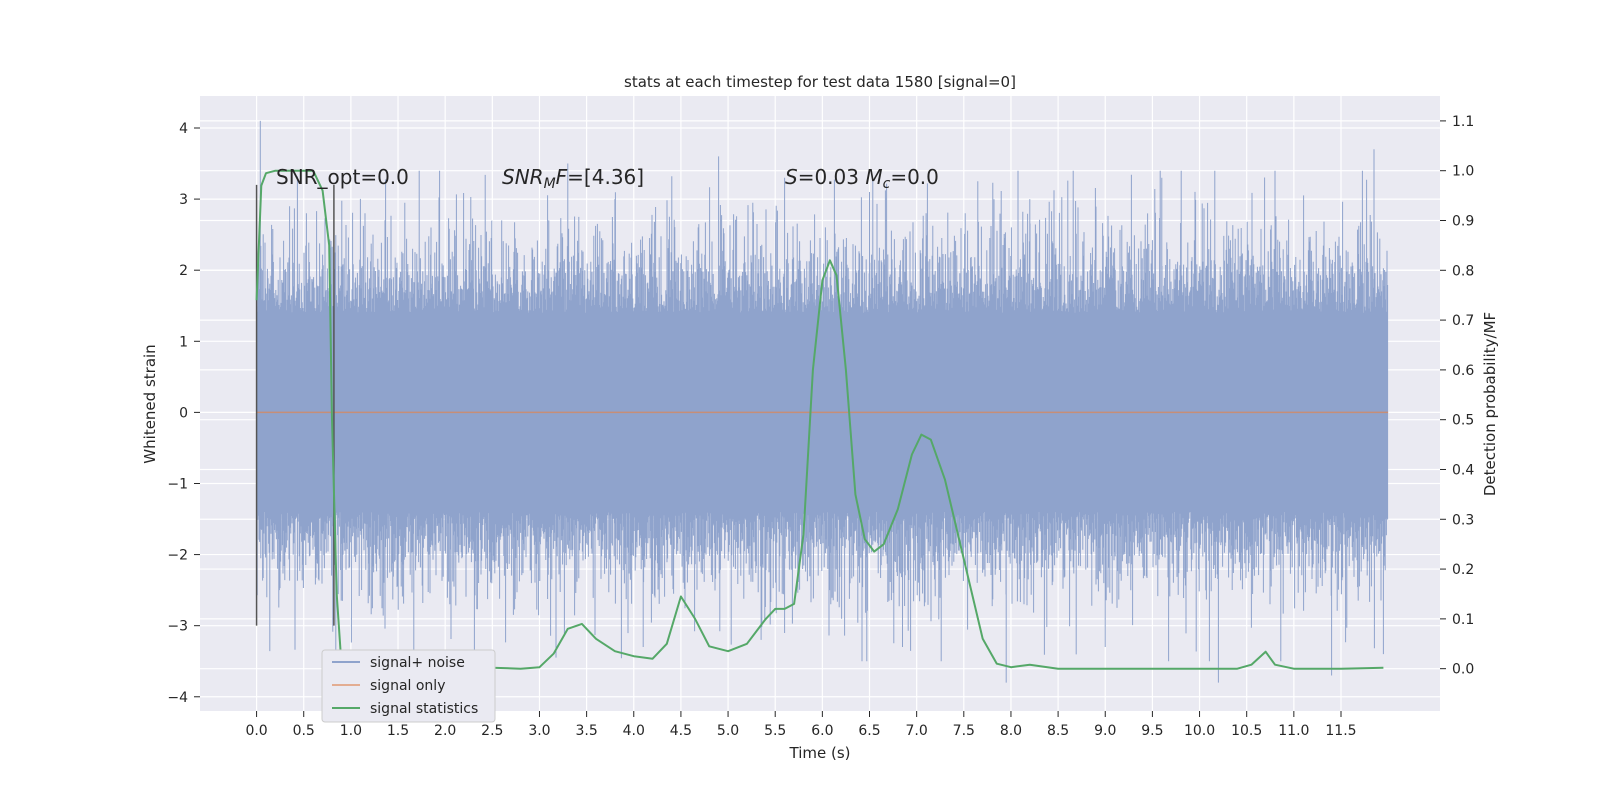 This screenshot has height=800, width=1600. What do you see at coordinates (183, 413) in the screenshot?
I see `y-left-tick-label: 0` at bounding box center [183, 413].